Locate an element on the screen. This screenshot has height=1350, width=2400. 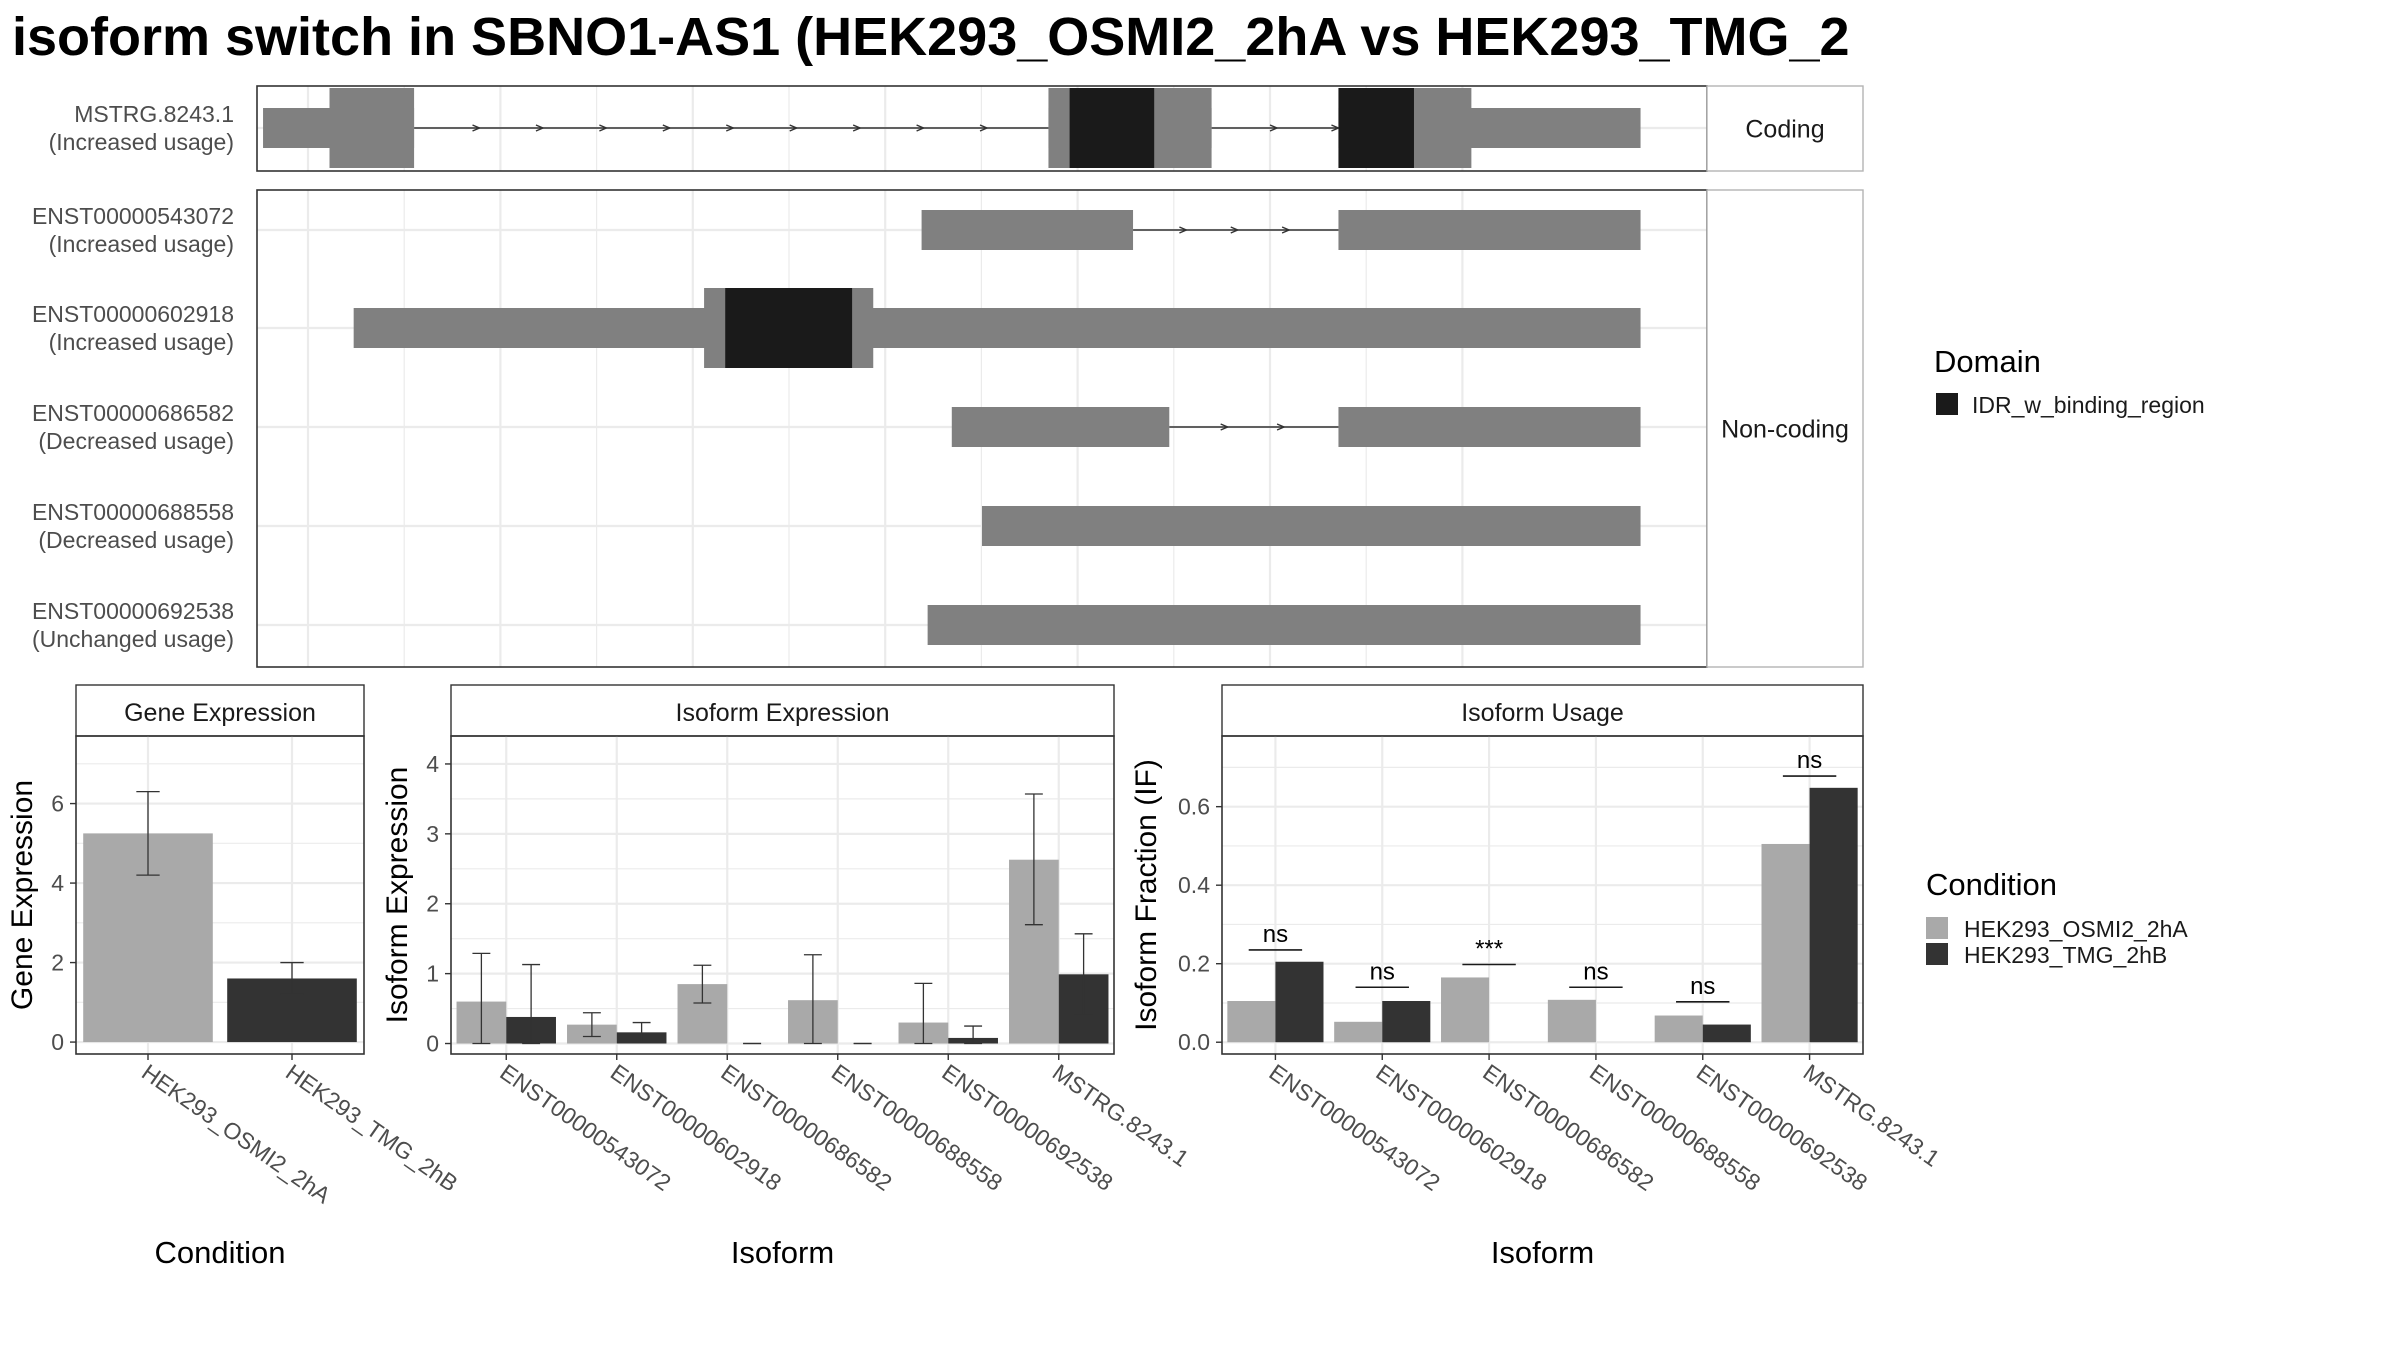
transcript-name-label: ENST00000686582 is located at coordinates (133, 413).